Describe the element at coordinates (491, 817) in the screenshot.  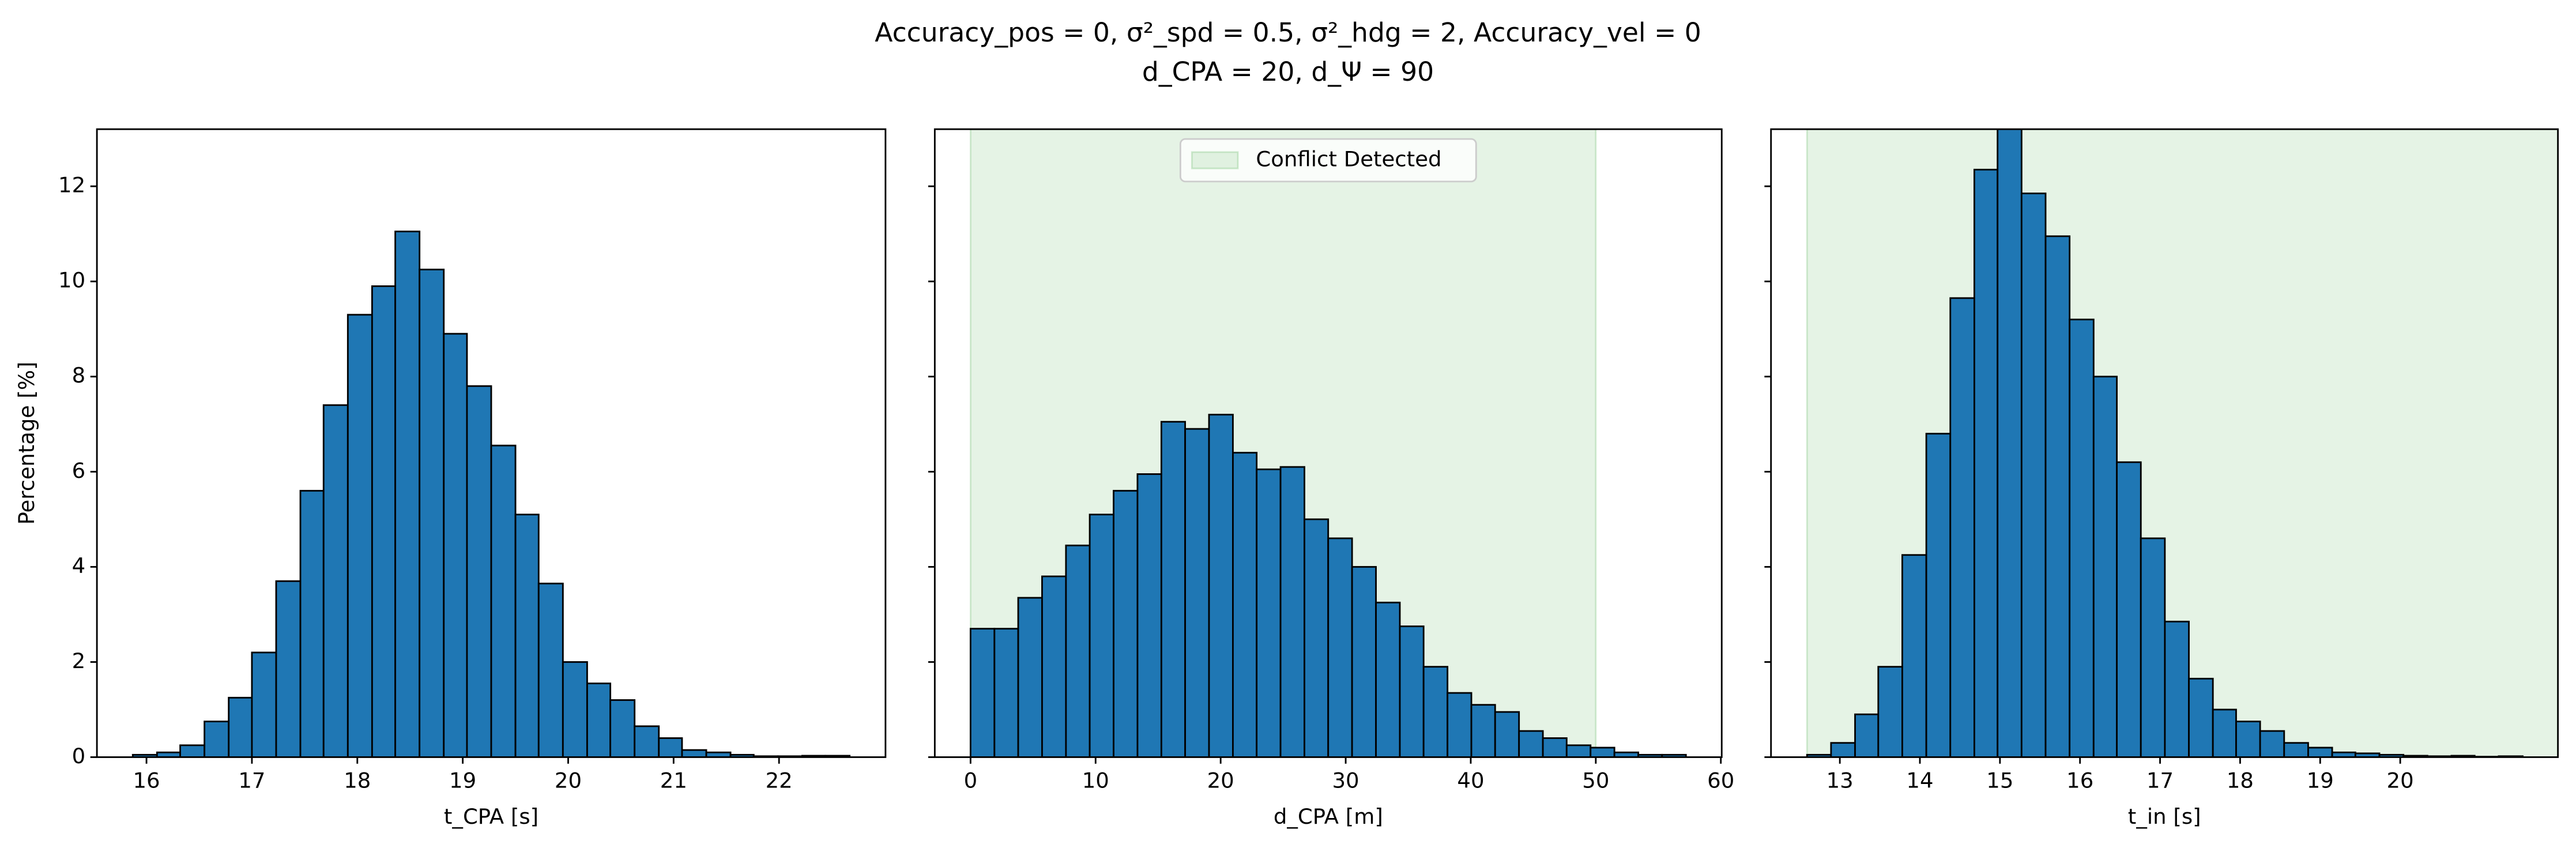
I see `x-axis-label: t_CPA [s]` at that location.